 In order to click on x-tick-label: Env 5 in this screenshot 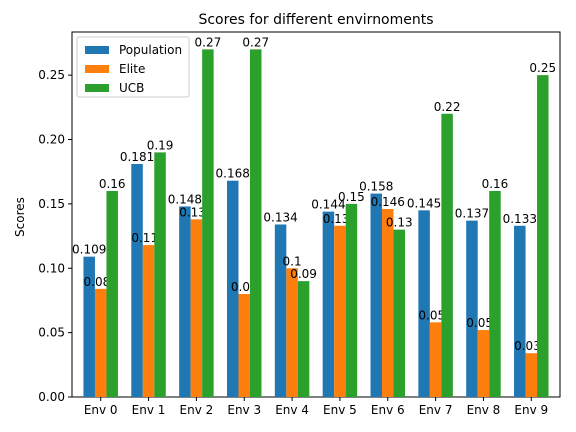, I will do `click(340, 410)`.